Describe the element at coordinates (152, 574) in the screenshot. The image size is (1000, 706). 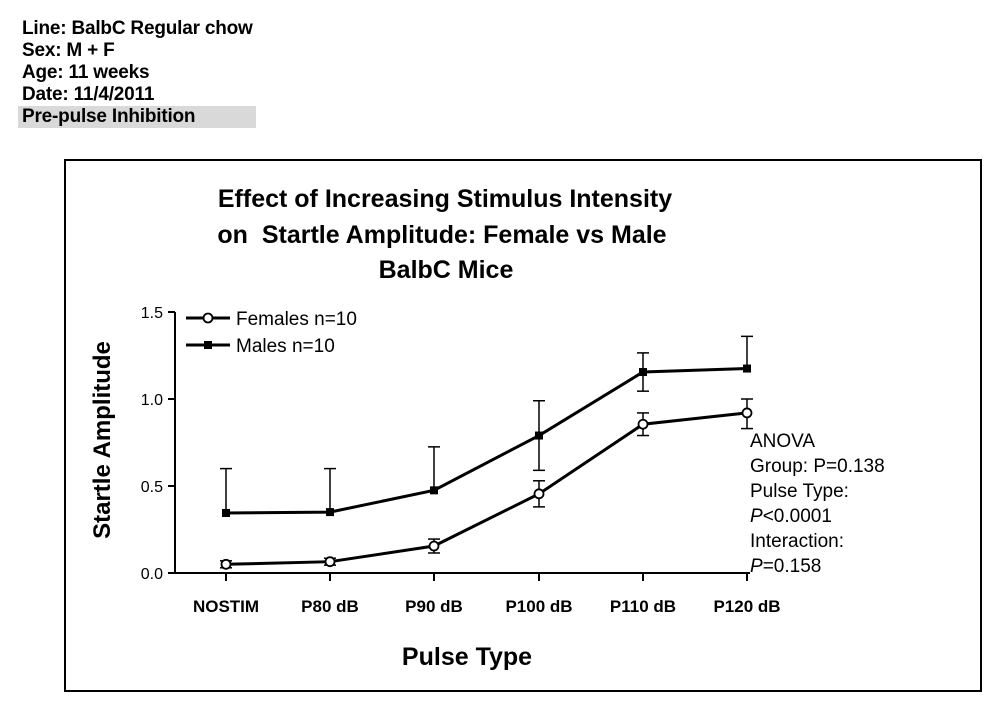
I see `y-tick-label: 0.0` at that location.